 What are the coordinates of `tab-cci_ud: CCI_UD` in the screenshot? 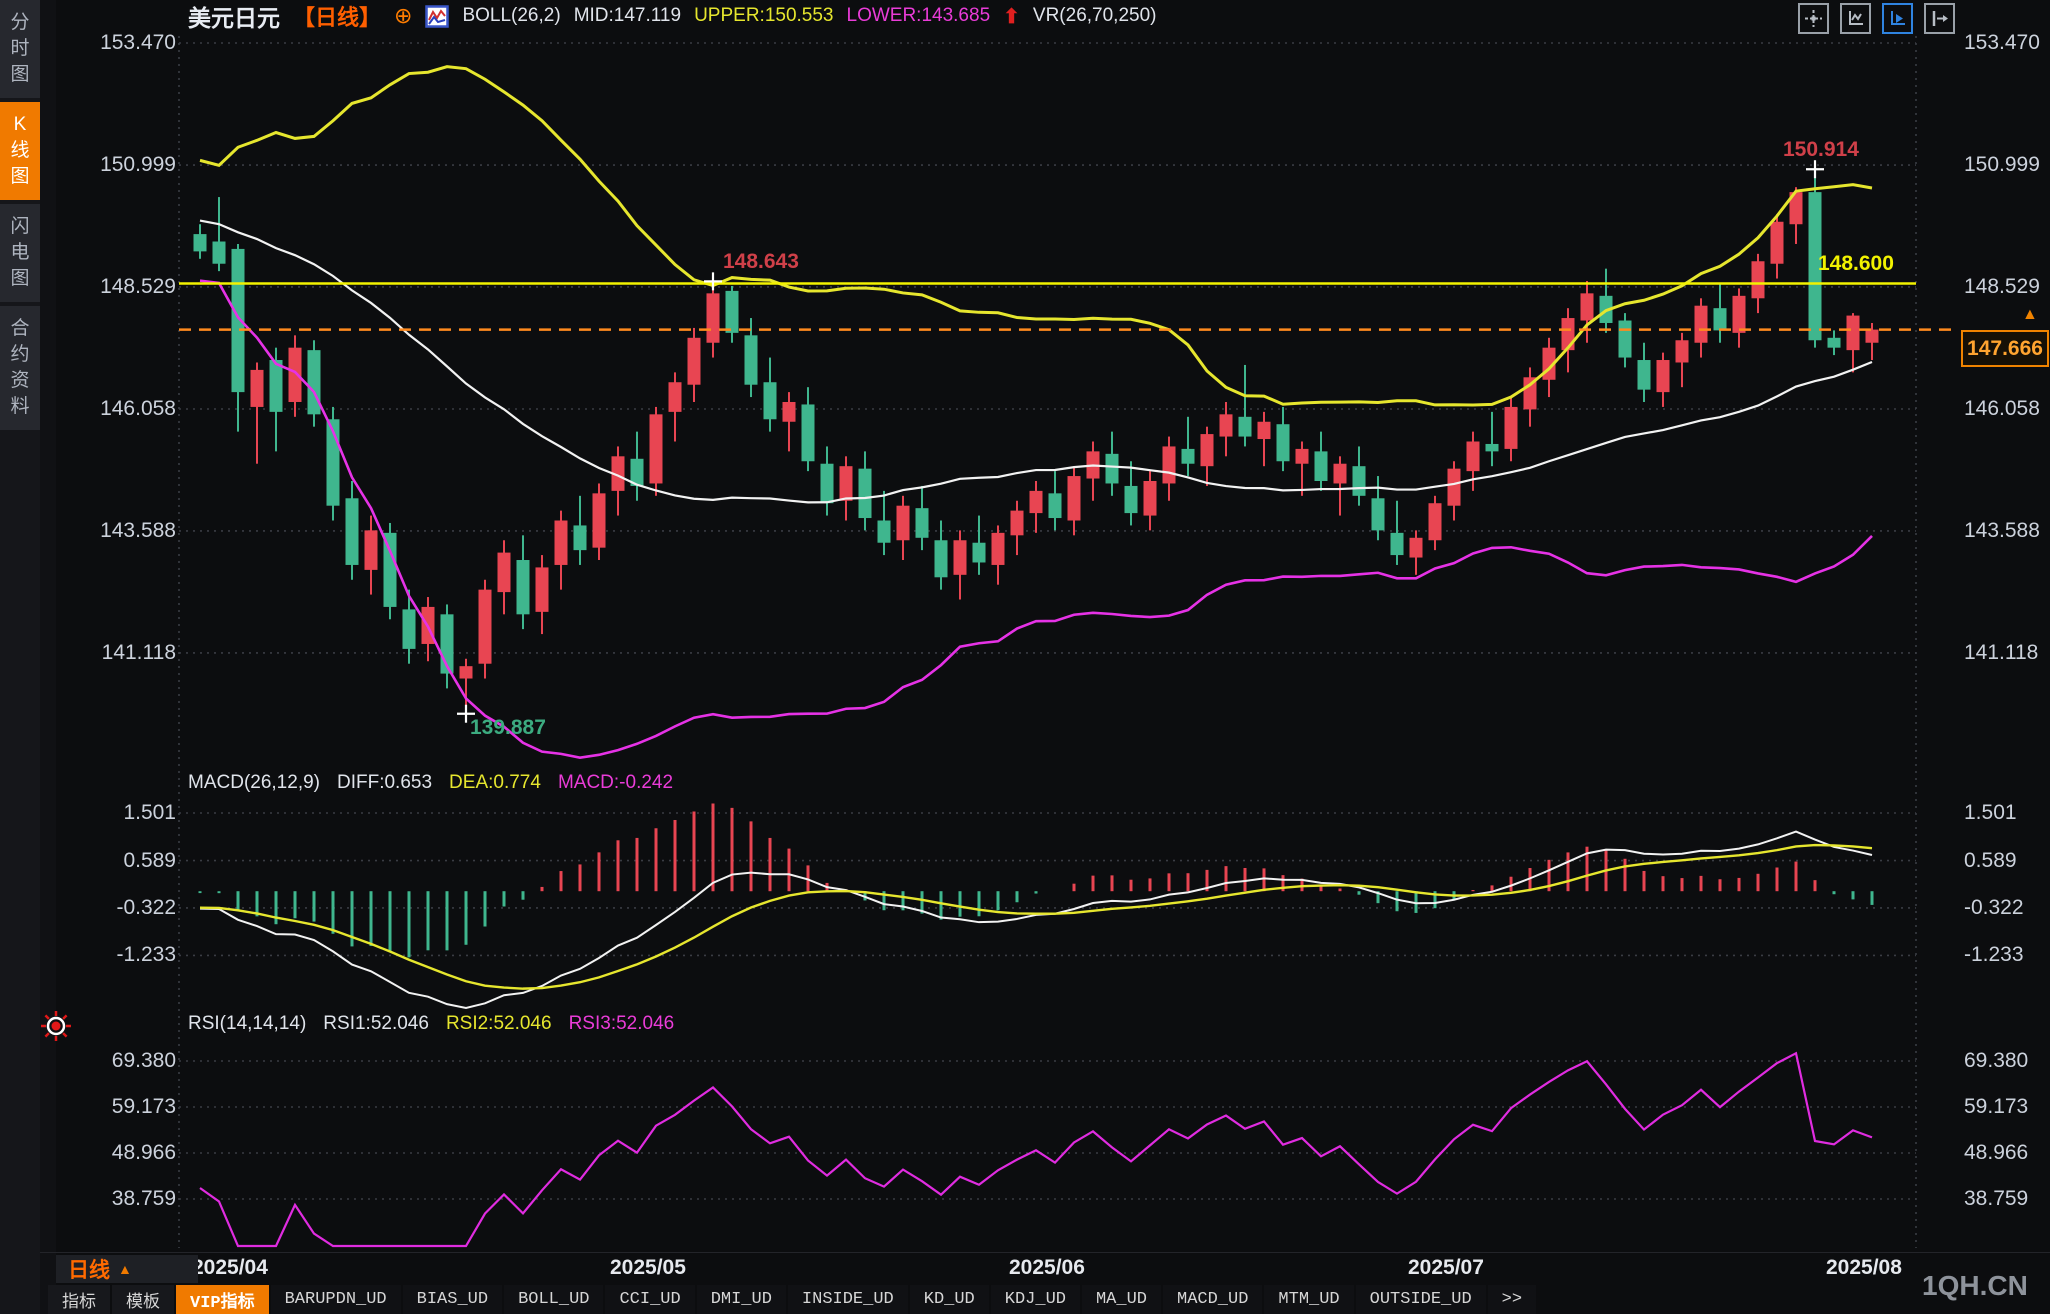 It's located at (650, 1299).